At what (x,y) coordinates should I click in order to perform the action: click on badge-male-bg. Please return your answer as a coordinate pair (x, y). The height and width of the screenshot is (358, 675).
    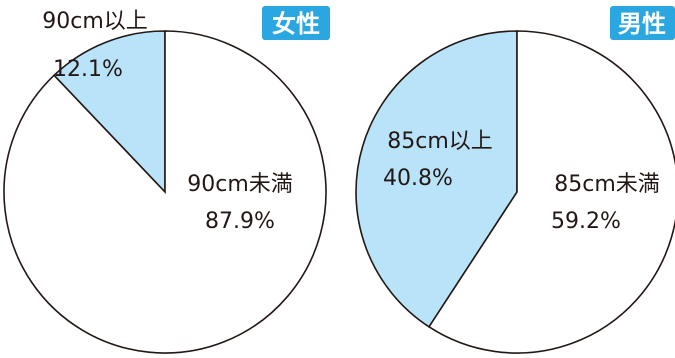
    Looking at the image, I should click on (642, 23).